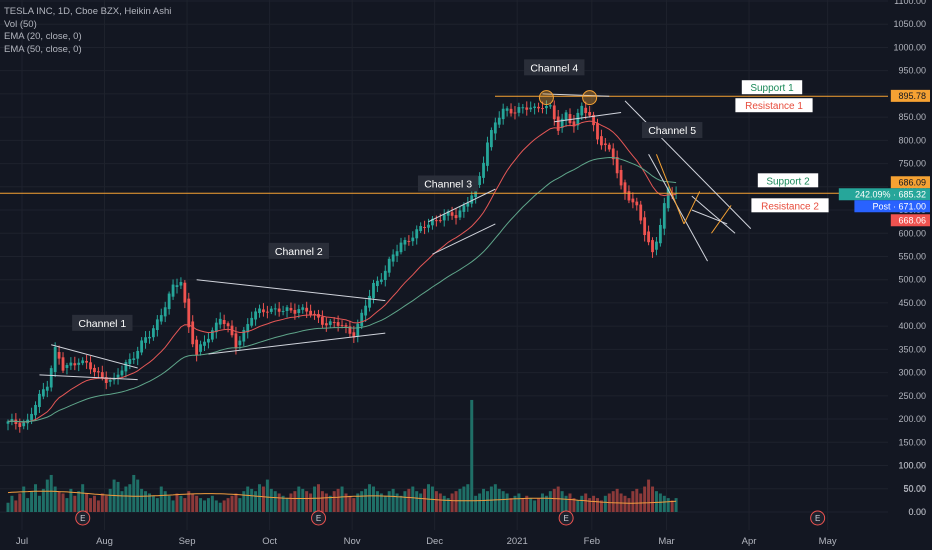 The height and width of the screenshot is (550, 932). Describe the element at coordinates (818, 518) in the screenshot. I see `earnings-marker-circle` at that location.